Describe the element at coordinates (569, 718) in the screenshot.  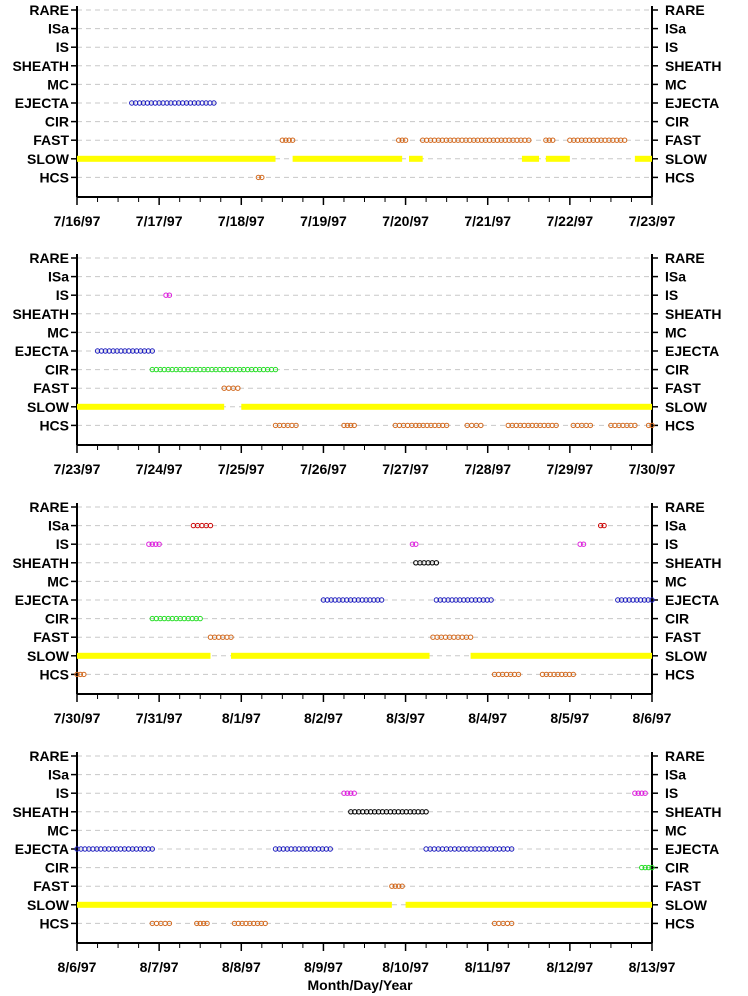
I see `x-tick-label: 8/5/97` at that location.